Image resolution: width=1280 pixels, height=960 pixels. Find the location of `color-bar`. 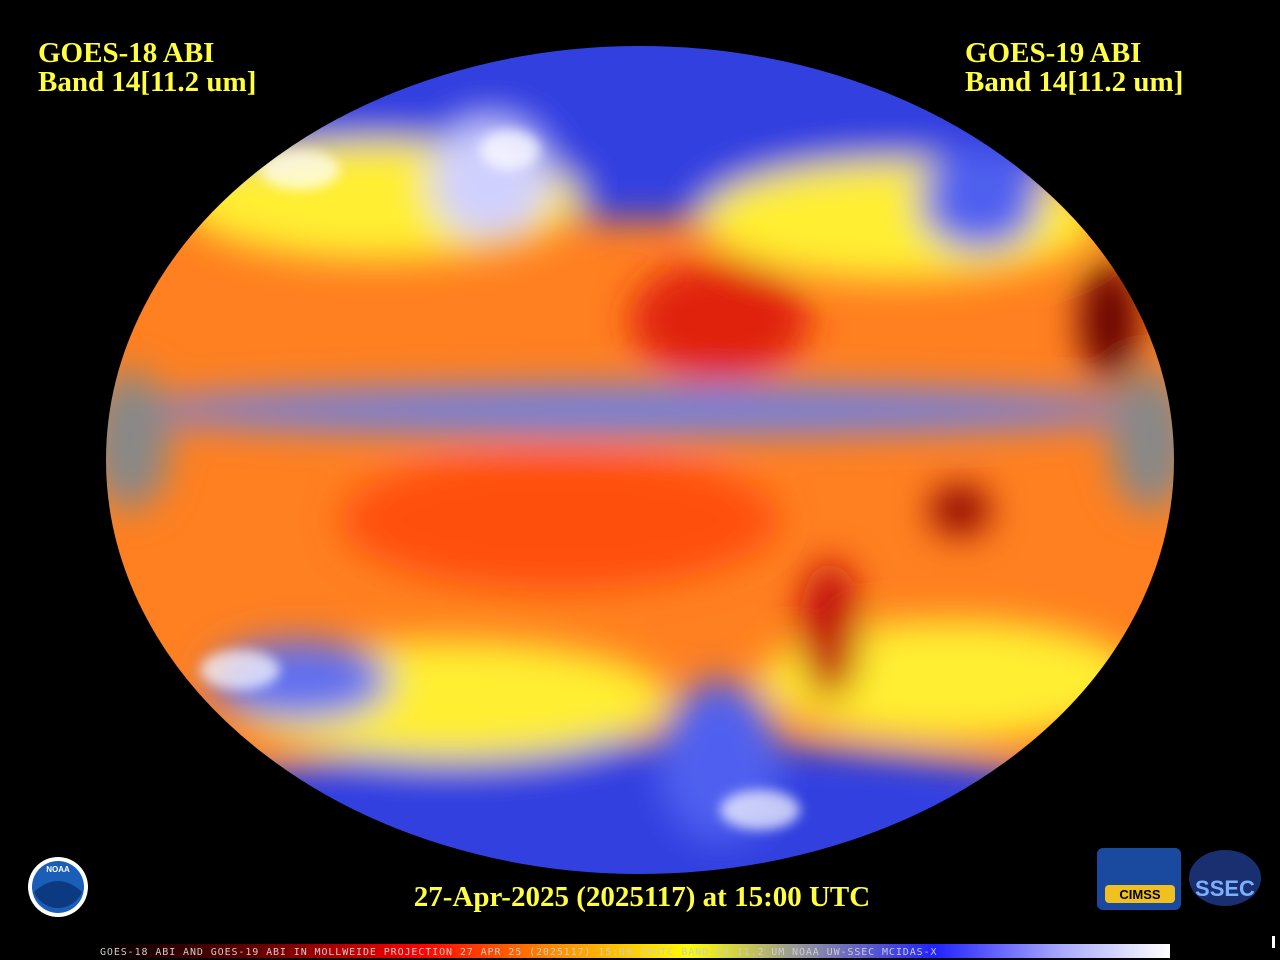

color-bar is located at coordinates (635, 951).